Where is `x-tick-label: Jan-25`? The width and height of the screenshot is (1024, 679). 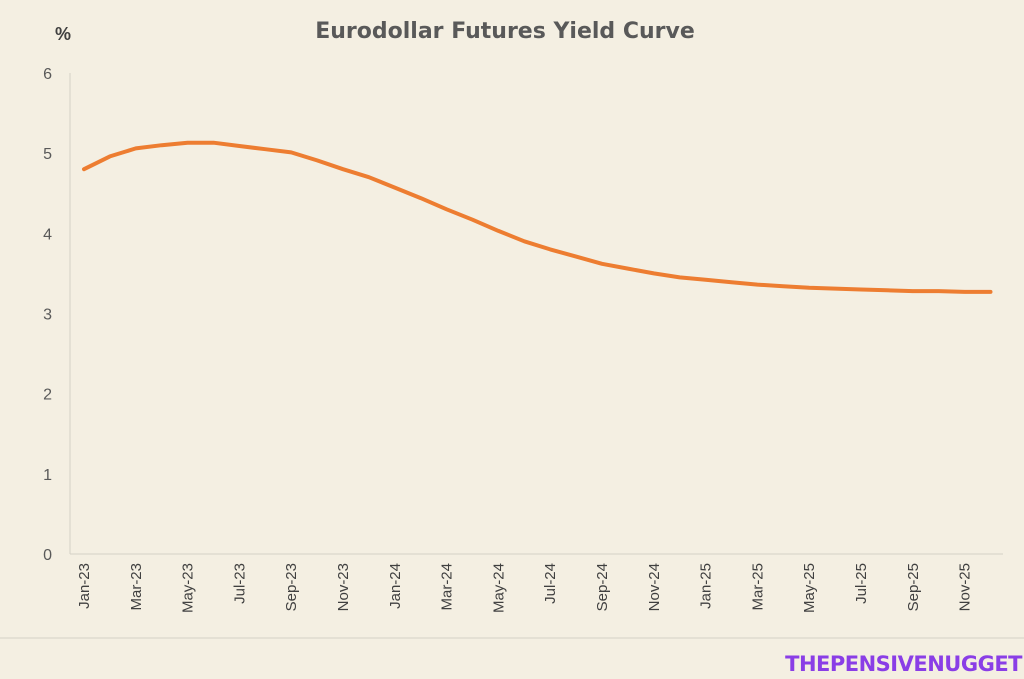
x-tick-label: Jan-25 is located at coordinates (706, 586).